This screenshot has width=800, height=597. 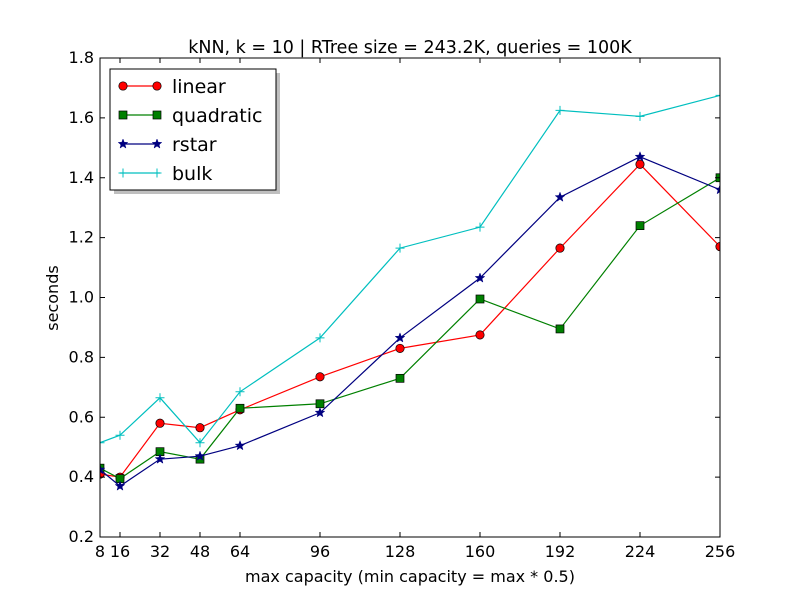 What do you see at coordinates (81, 177) in the screenshot?
I see `y-tick-label: 1.4` at bounding box center [81, 177].